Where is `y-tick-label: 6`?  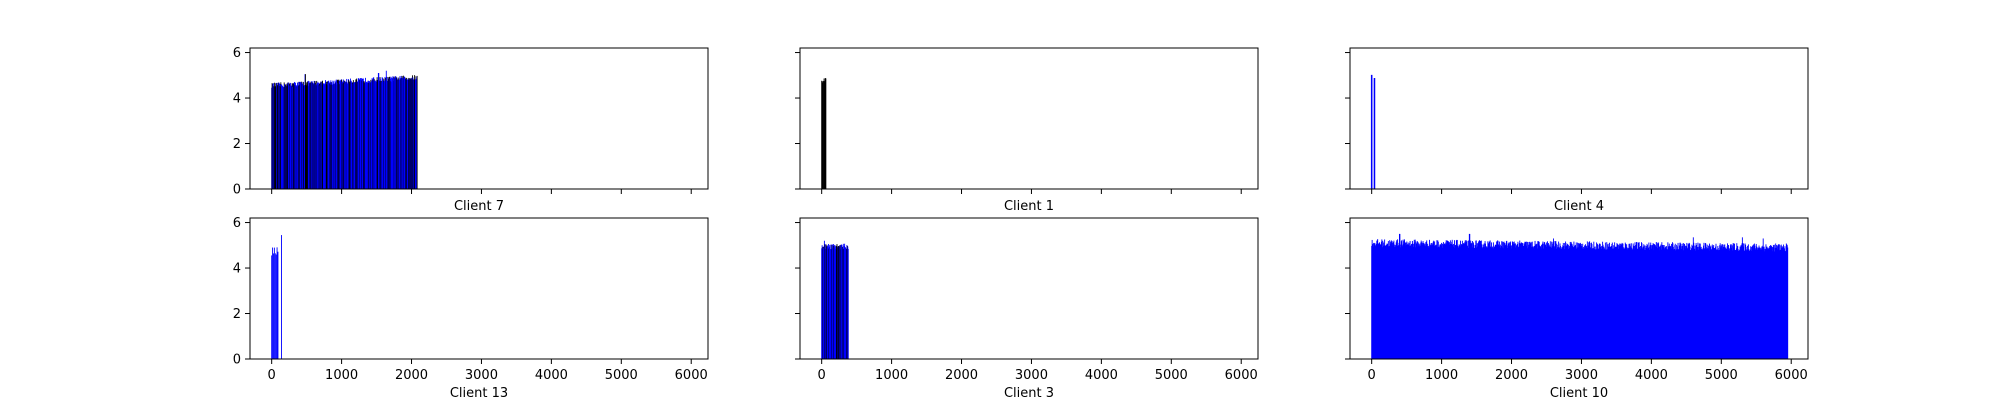 y-tick-label: 6 is located at coordinates (237, 53).